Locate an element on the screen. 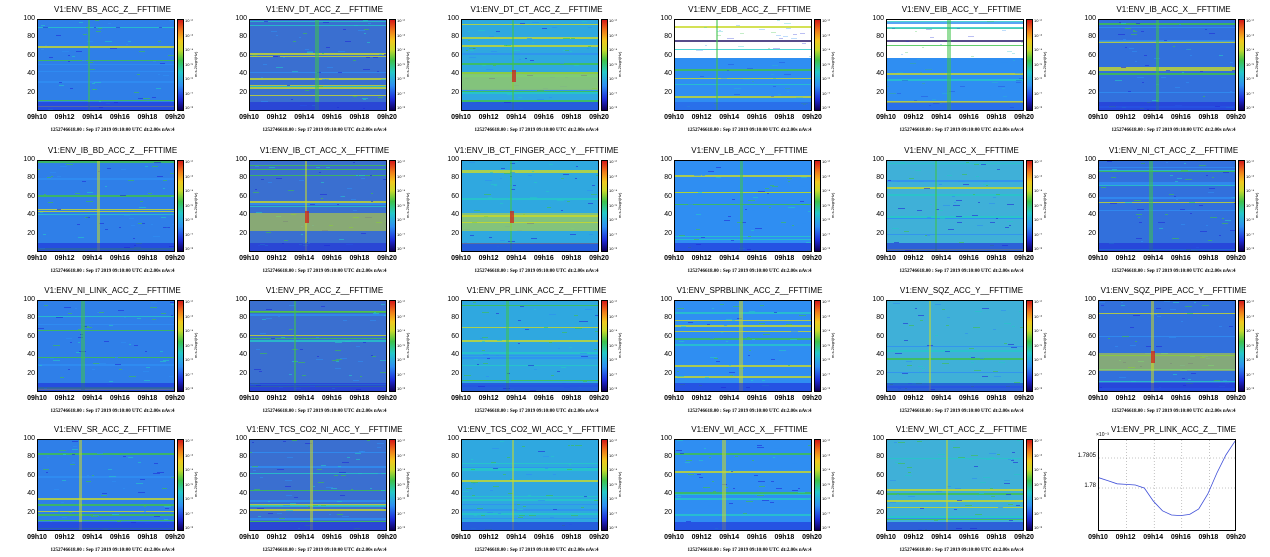  low-freq-band is located at coordinates (106, 106).